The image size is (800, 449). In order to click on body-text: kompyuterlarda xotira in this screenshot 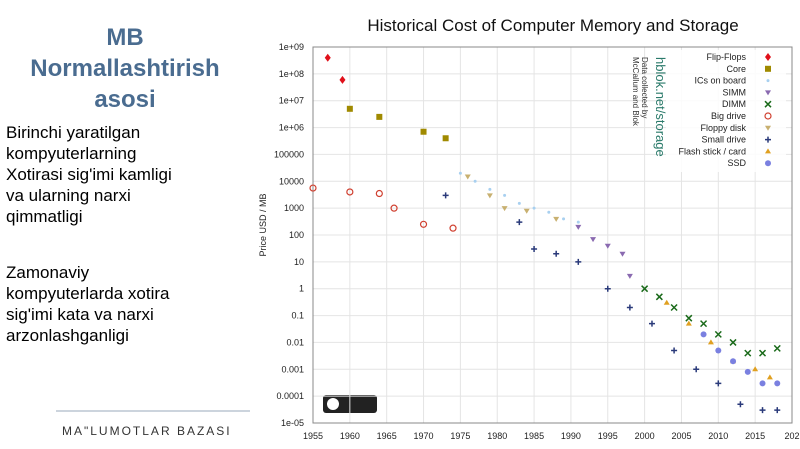, I will do `click(88, 293)`.